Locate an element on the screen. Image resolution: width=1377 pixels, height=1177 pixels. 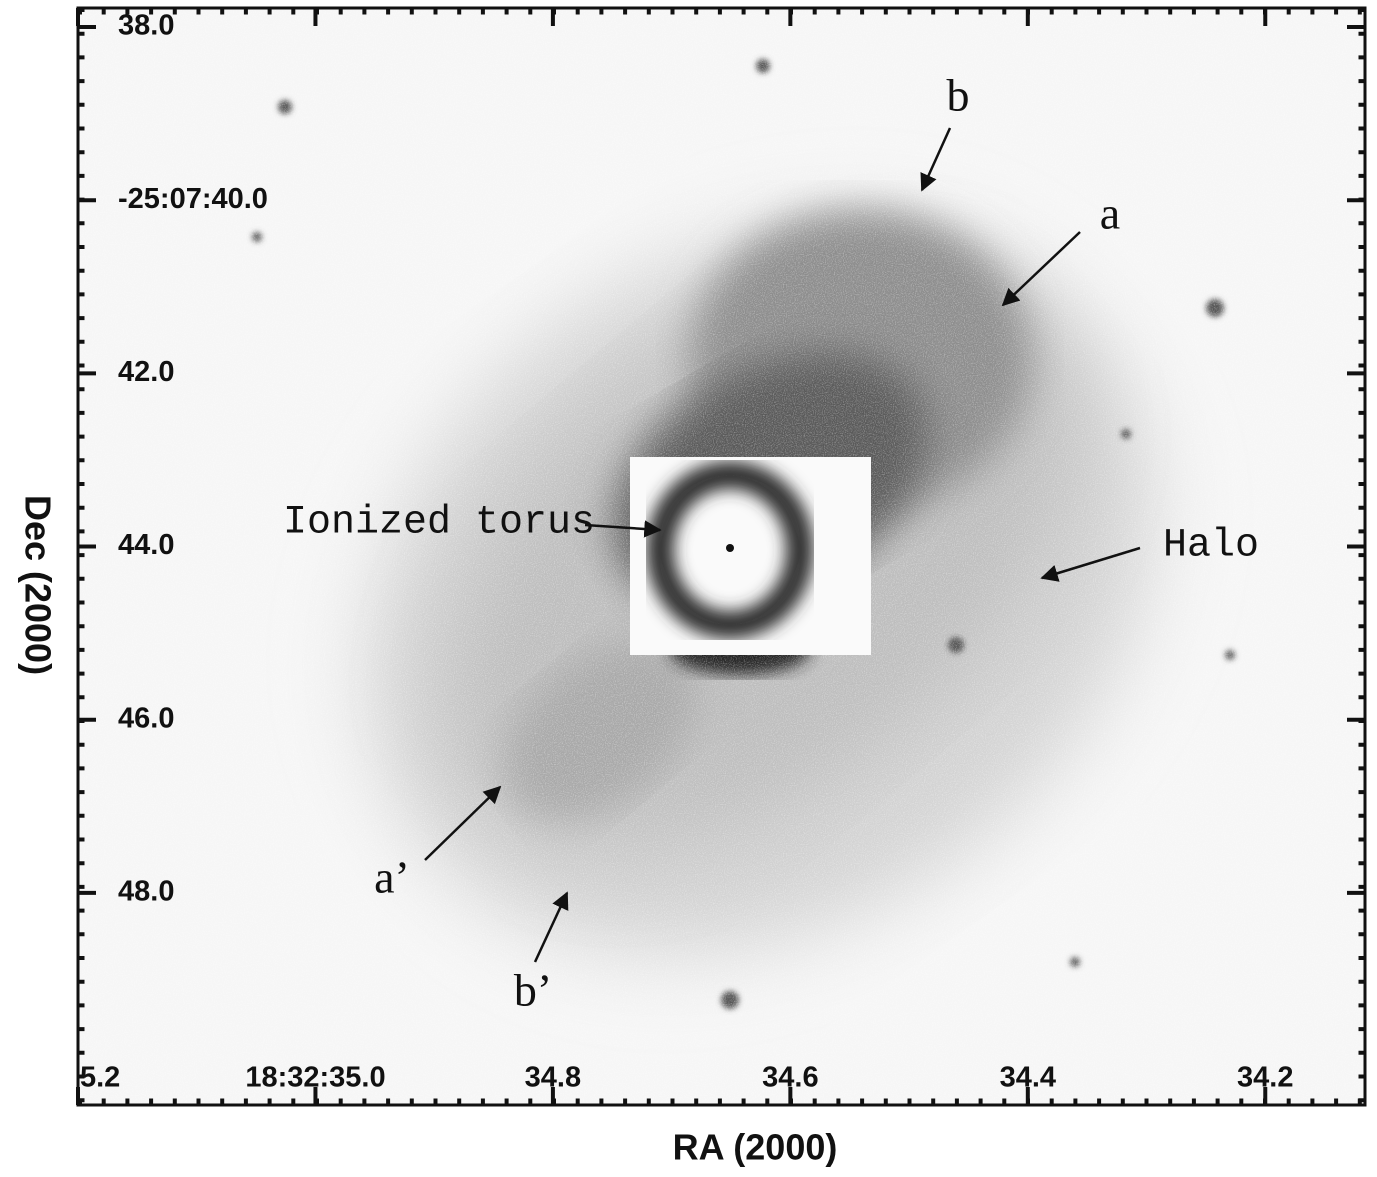
y-tick-label: 46.0 is located at coordinates (146, 718).